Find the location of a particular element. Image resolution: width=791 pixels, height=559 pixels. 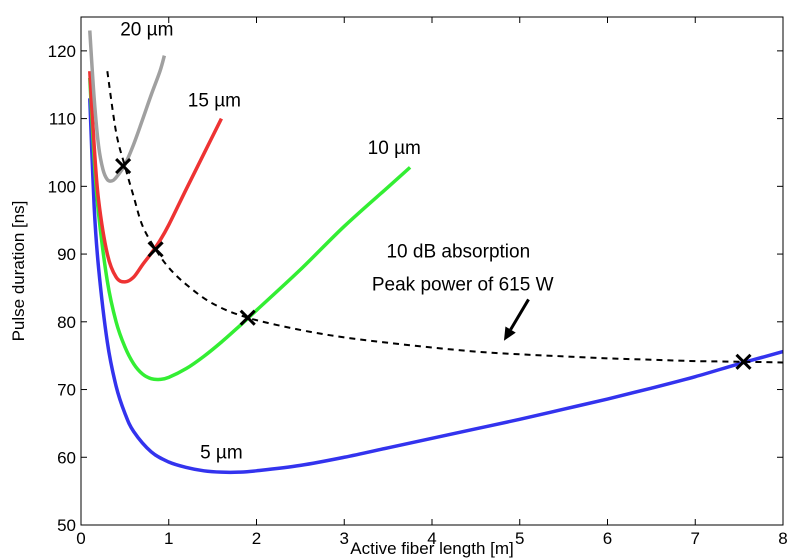

x-tick-label: 2 is located at coordinates (256, 538).